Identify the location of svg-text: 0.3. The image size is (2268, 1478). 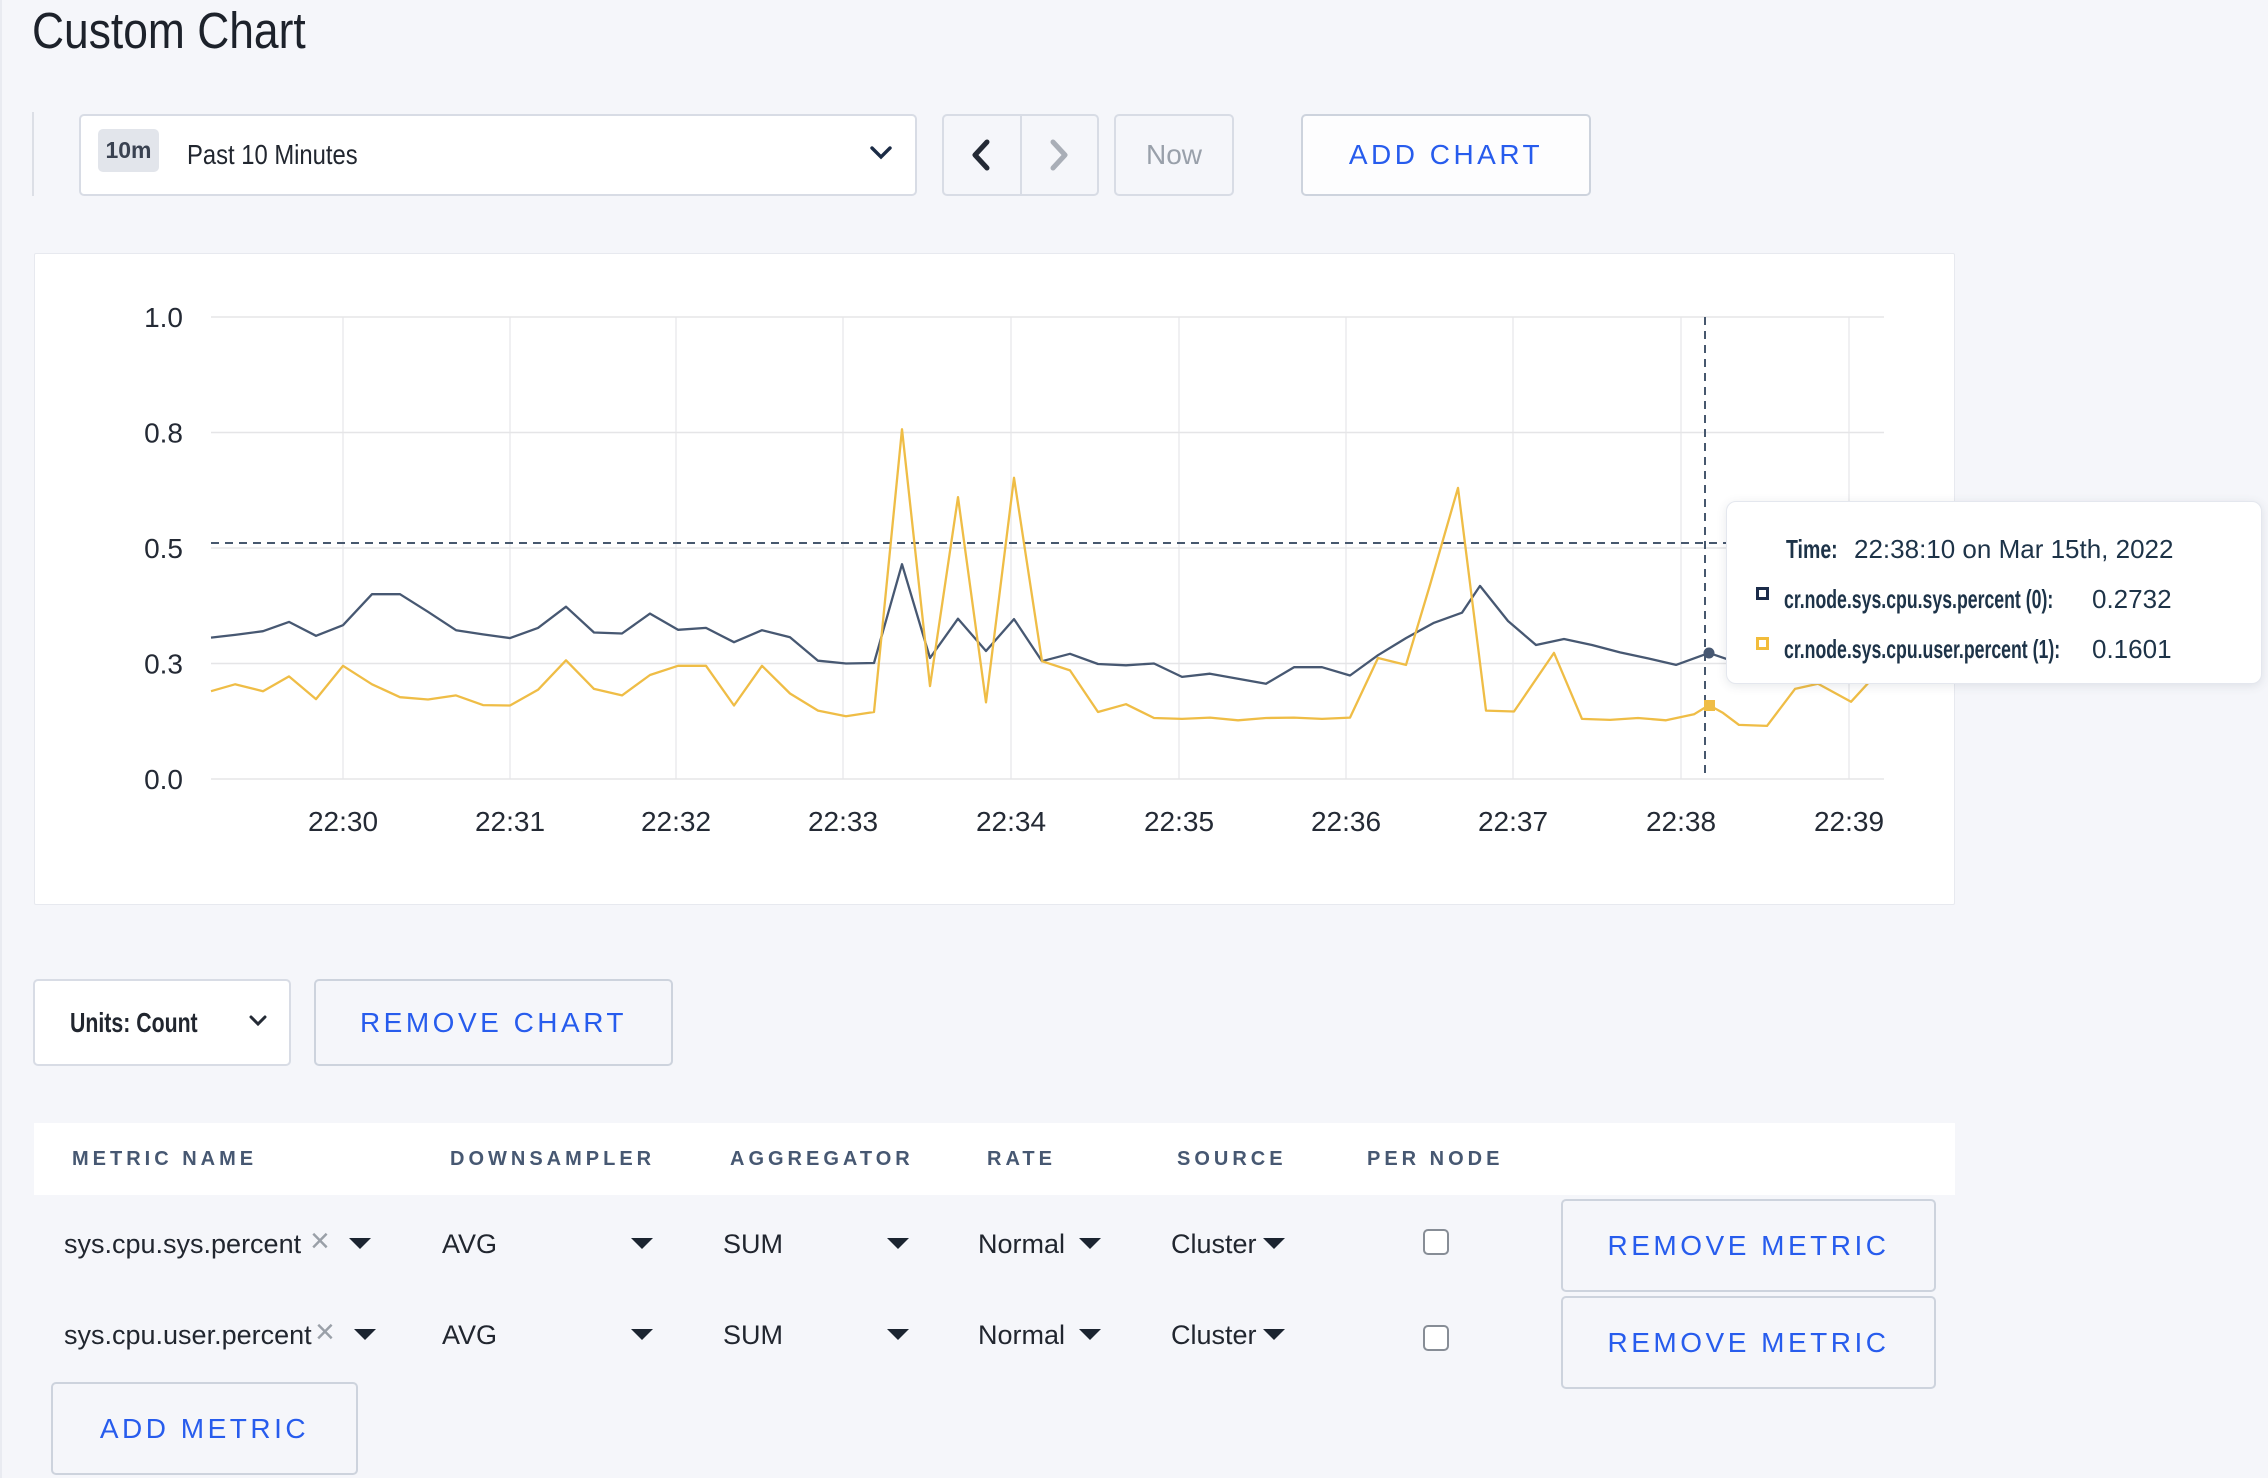
(163, 664).